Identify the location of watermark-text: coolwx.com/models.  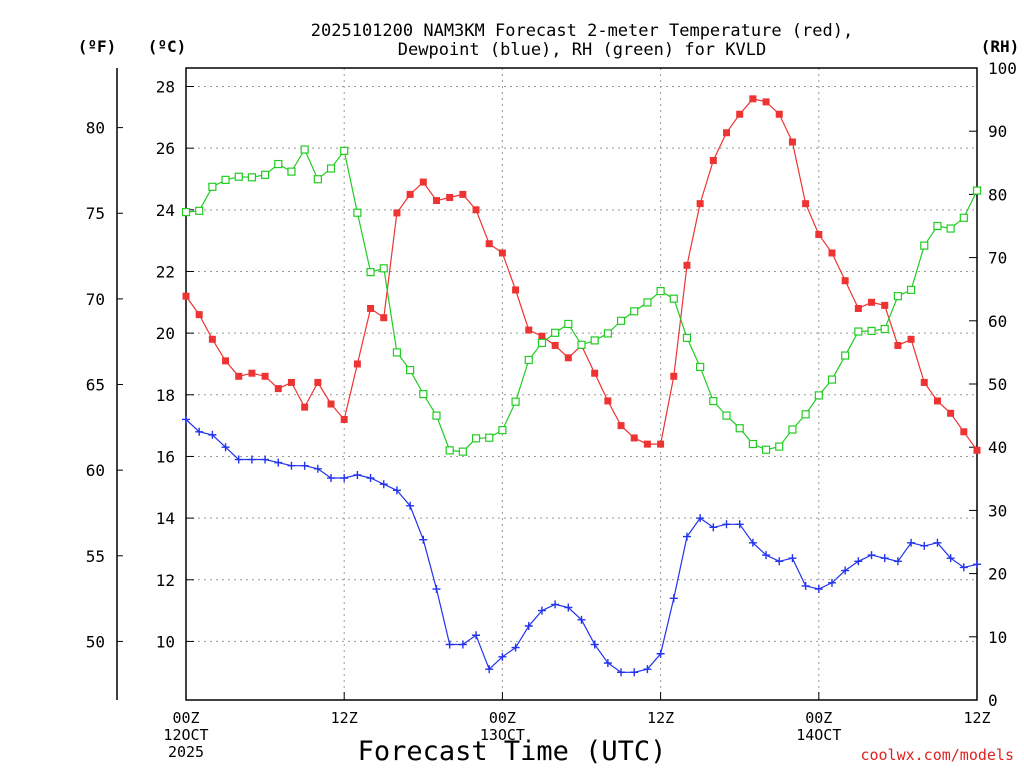
(937, 755).